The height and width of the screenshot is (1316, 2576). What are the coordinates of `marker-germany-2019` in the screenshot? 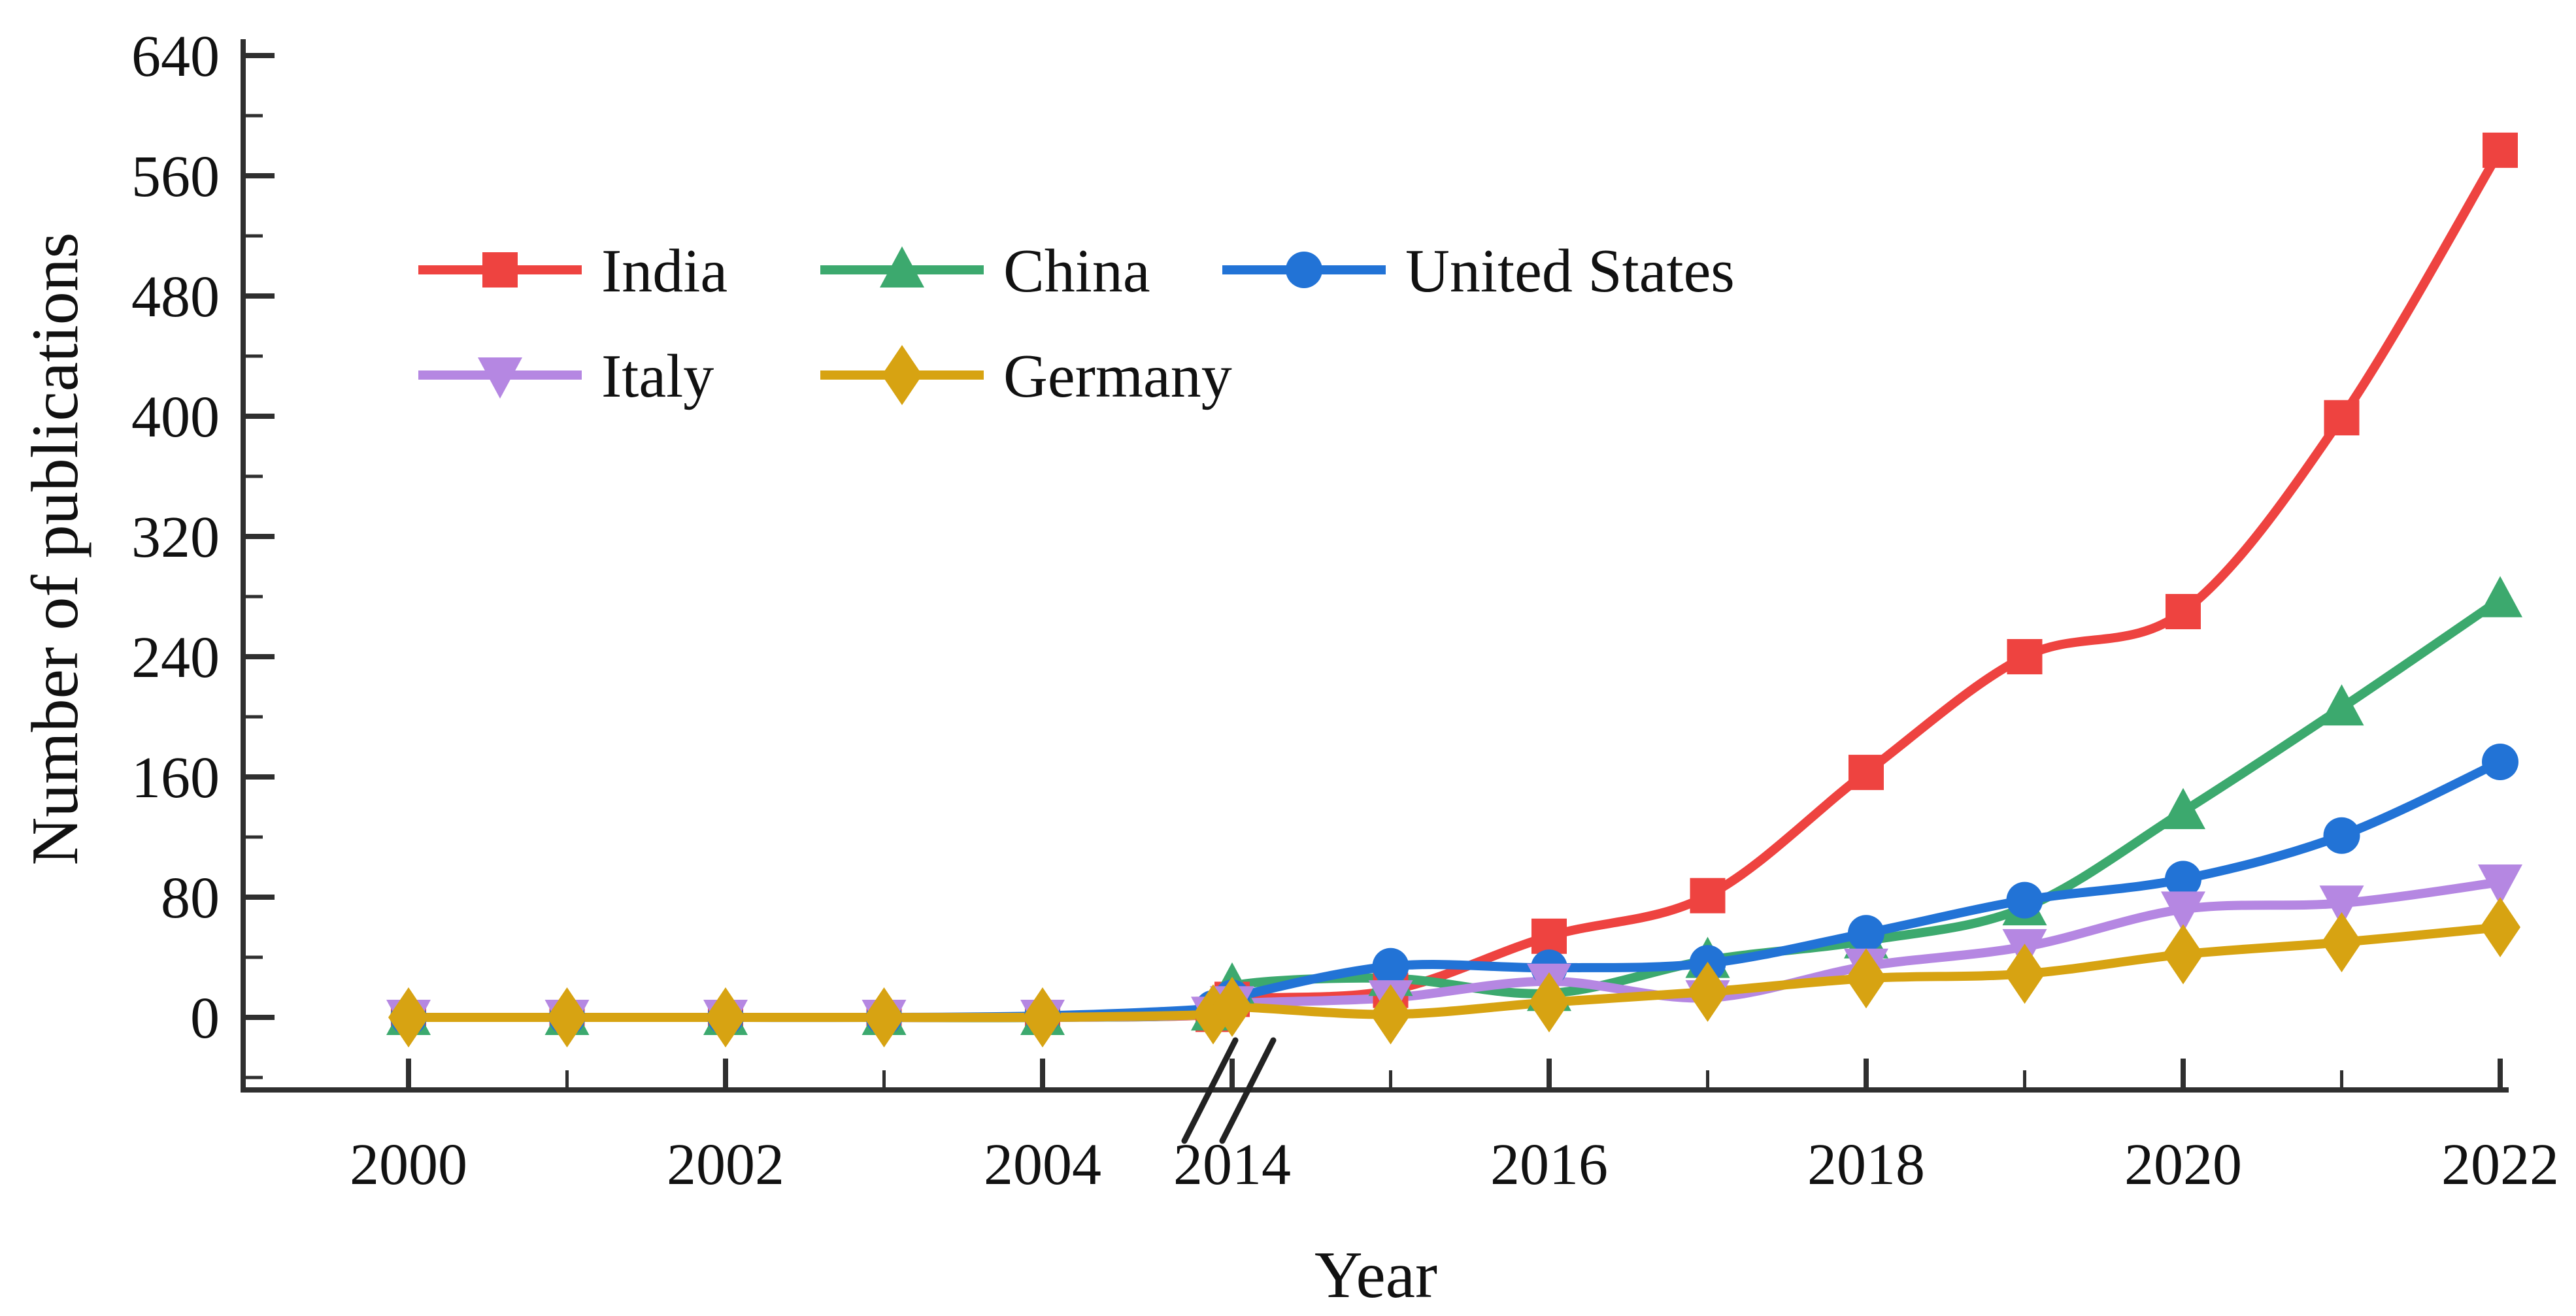 It's located at (2025, 974).